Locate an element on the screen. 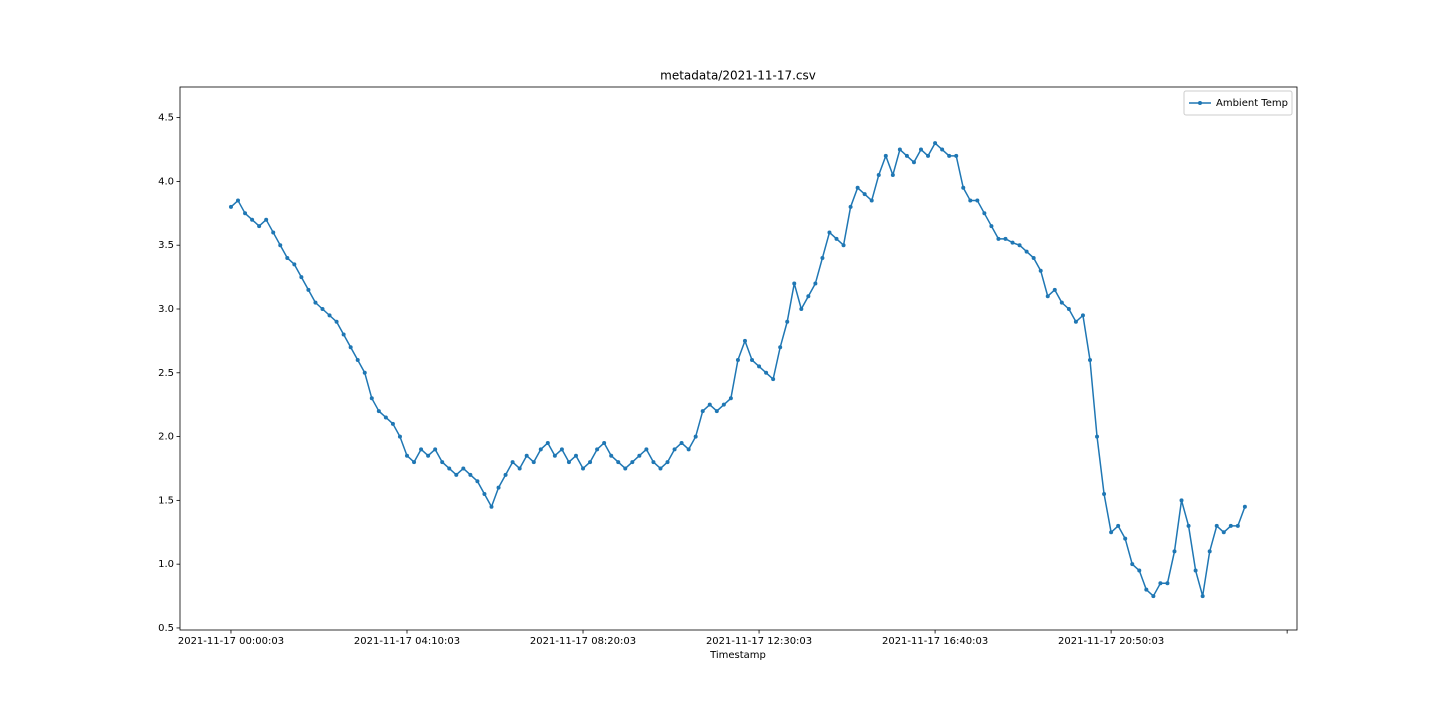  x-tick-label: 2021-11-17 16:40:03 is located at coordinates (935, 641).